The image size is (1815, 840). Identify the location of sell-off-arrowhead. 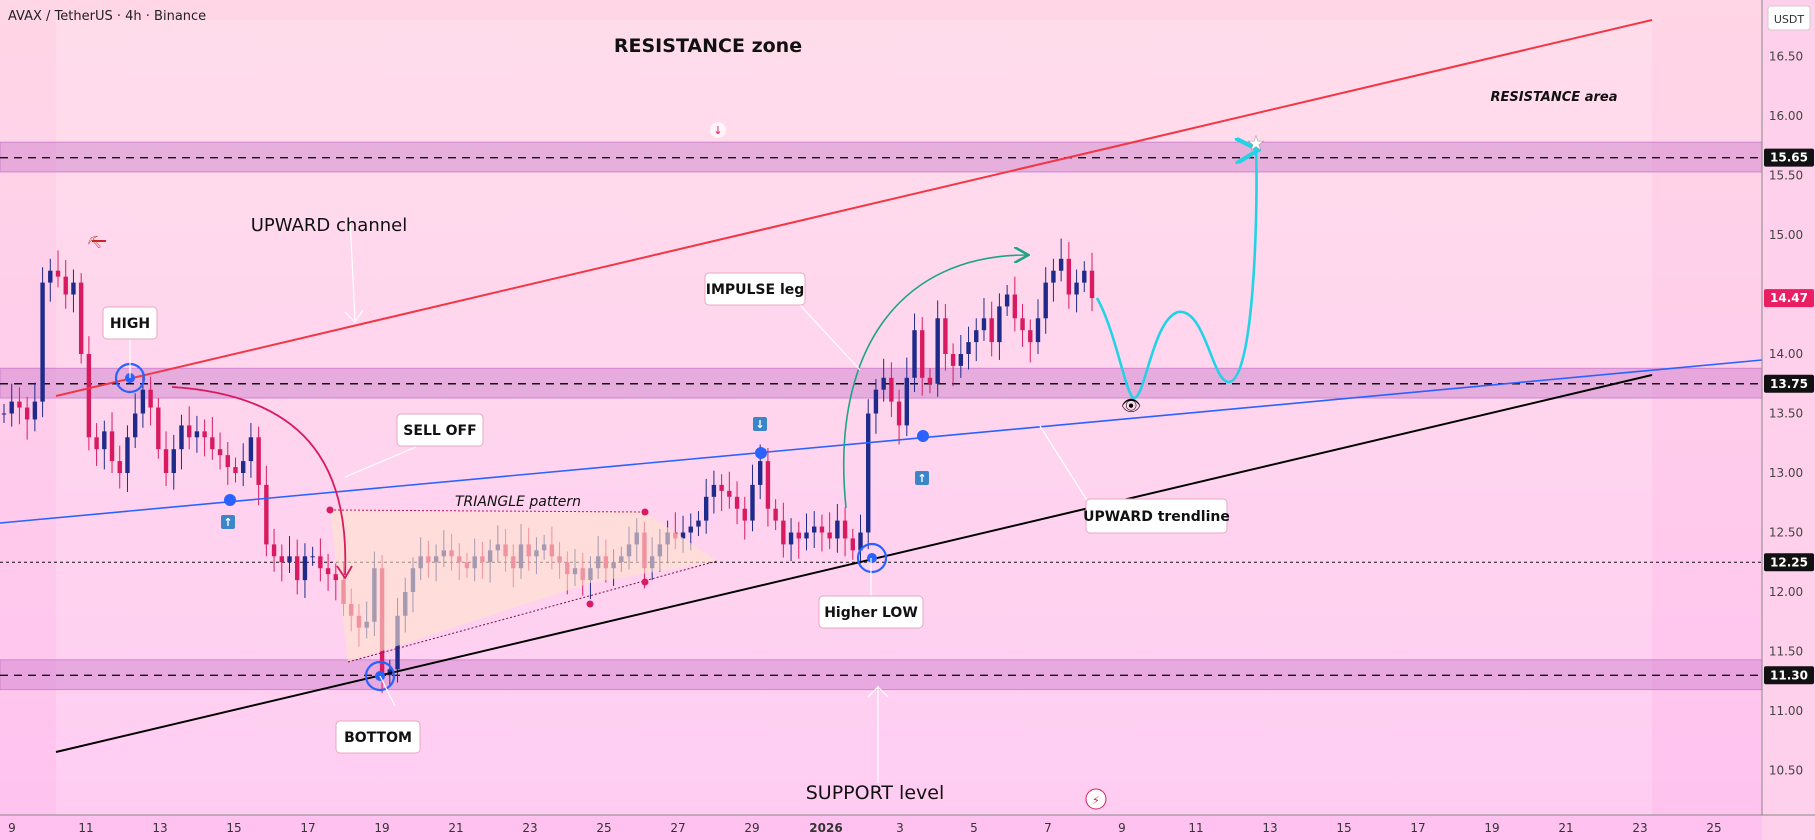
(344, 572).